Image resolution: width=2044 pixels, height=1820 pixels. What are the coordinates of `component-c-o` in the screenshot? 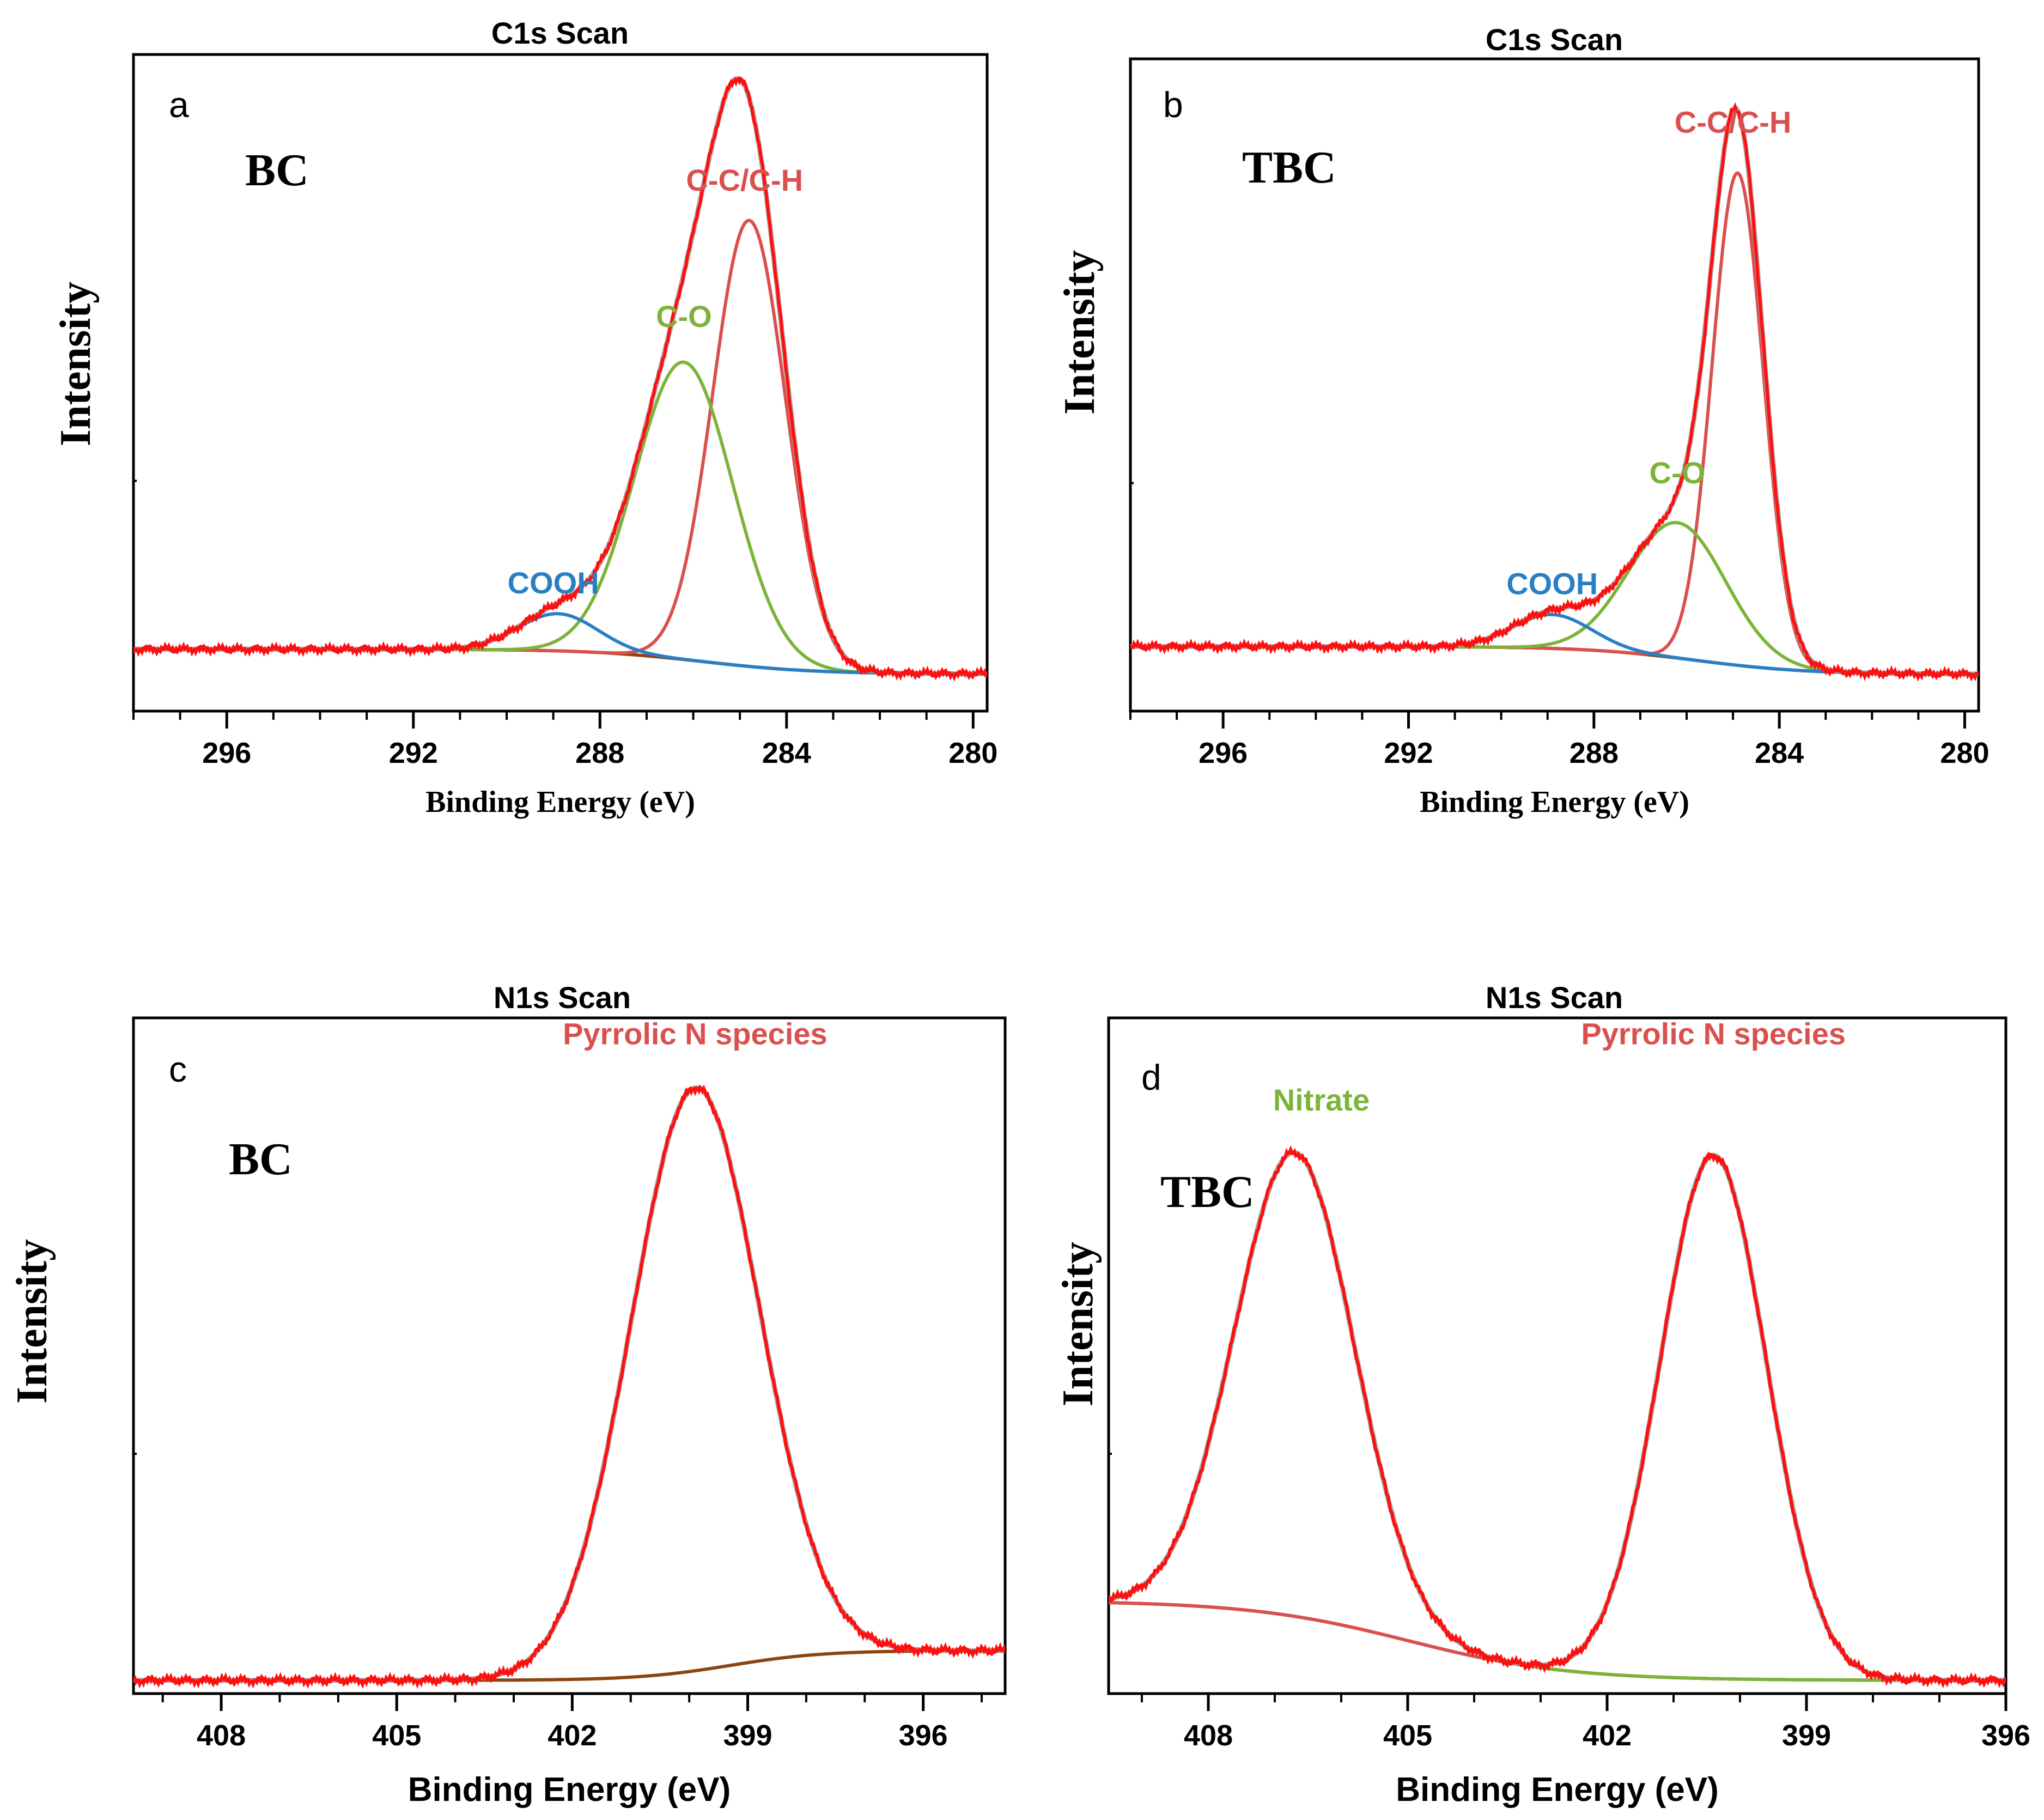 It's located at (560, 518).